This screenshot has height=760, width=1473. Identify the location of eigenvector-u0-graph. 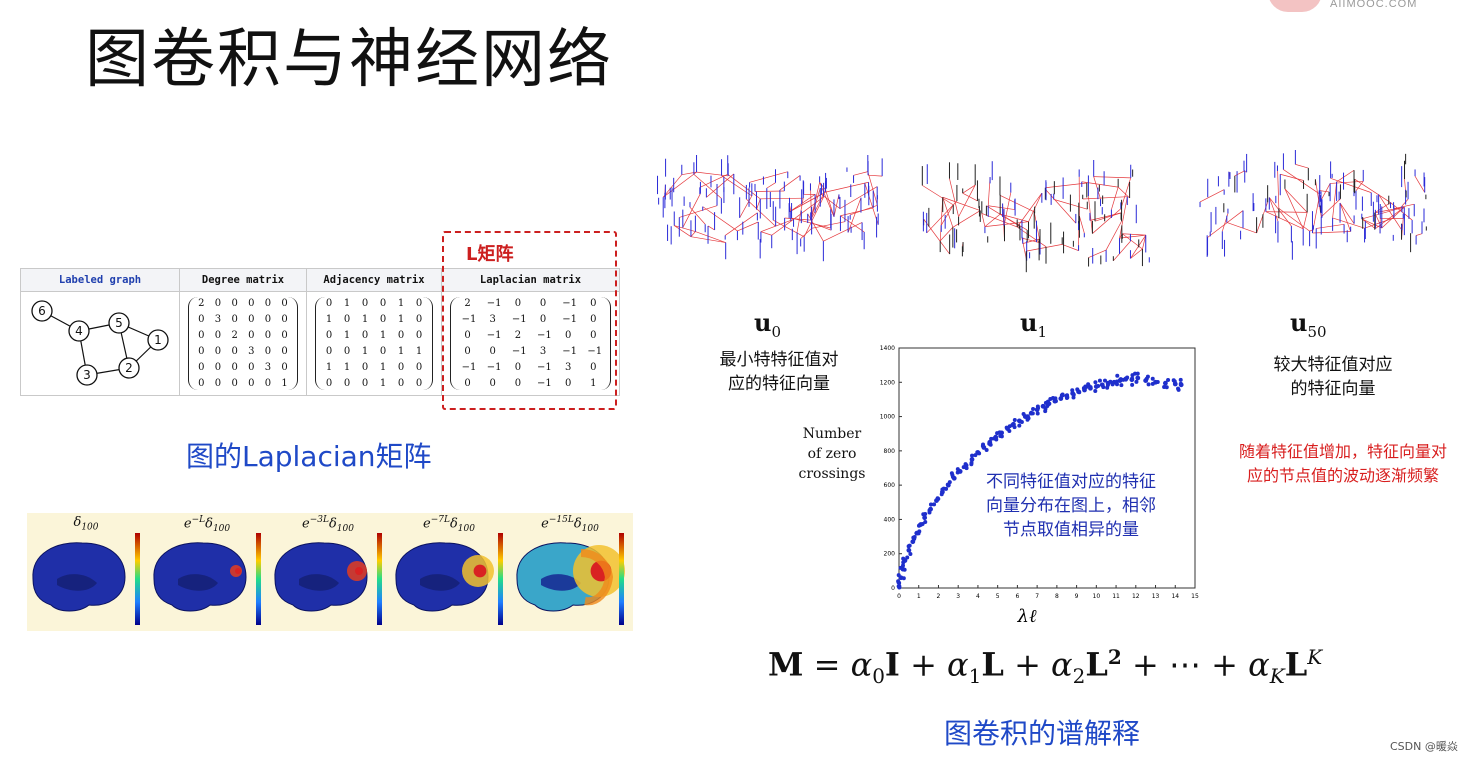
(770, 208).